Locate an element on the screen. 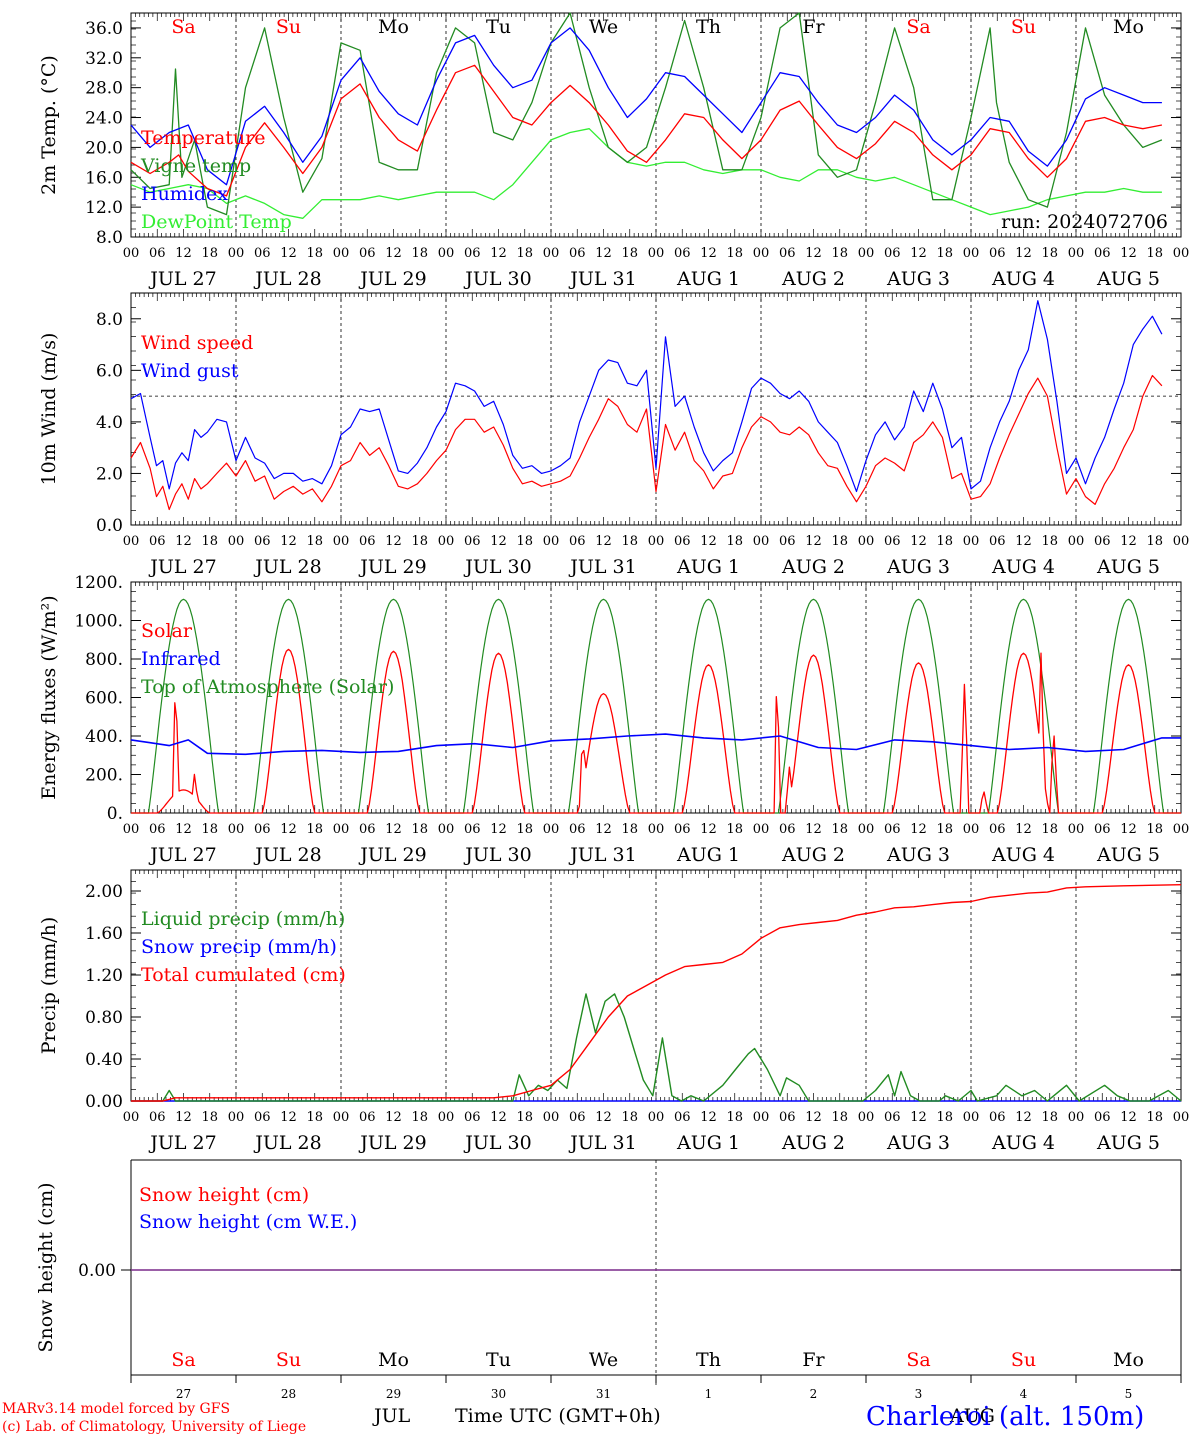  y-tick-label: 0.00 is located at coordinates (97, 1271).